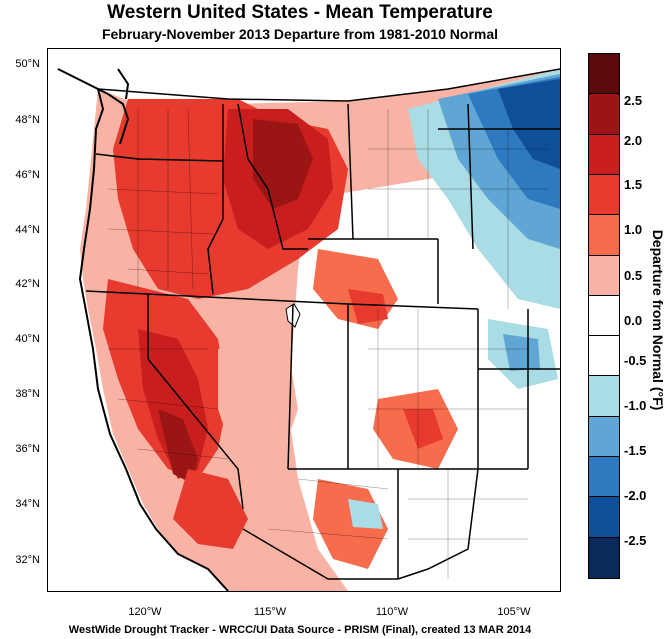 Image resolution: width=672 pixels, height=639 pixels. Describe the element at coordinates (635, 540) in the screenshot. I see `legend-label: -2.5` at that location.